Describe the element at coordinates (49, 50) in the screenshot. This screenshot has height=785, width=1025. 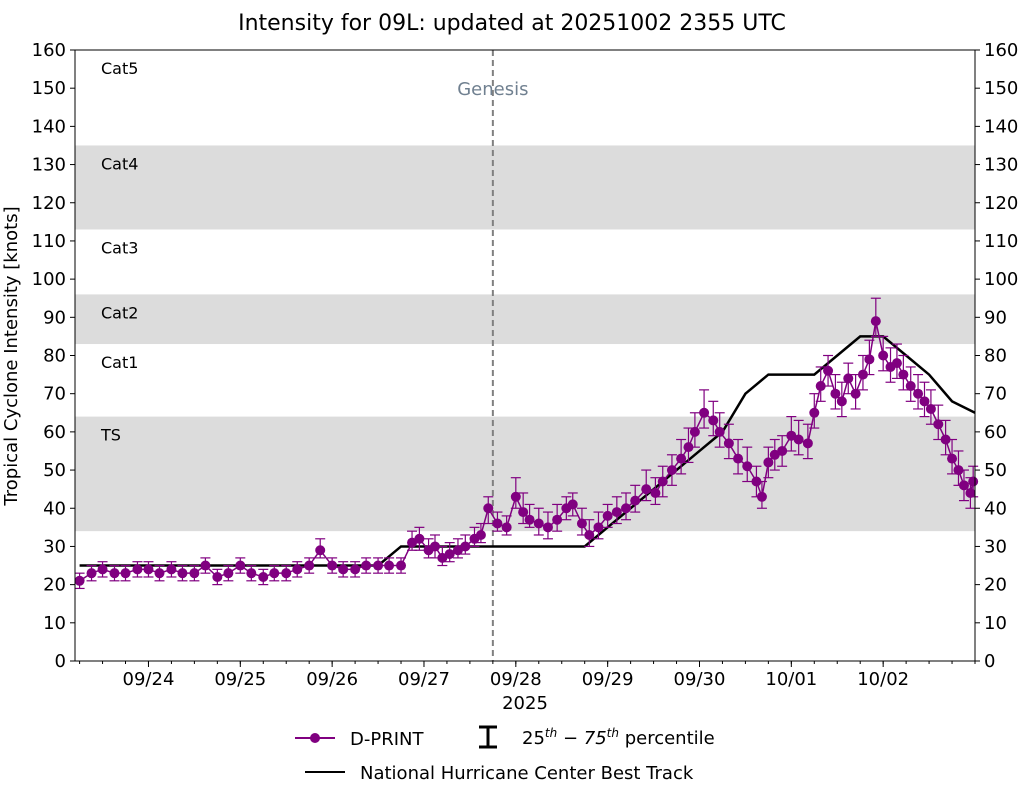
I see `y-tick-label-left: 160` at that location.